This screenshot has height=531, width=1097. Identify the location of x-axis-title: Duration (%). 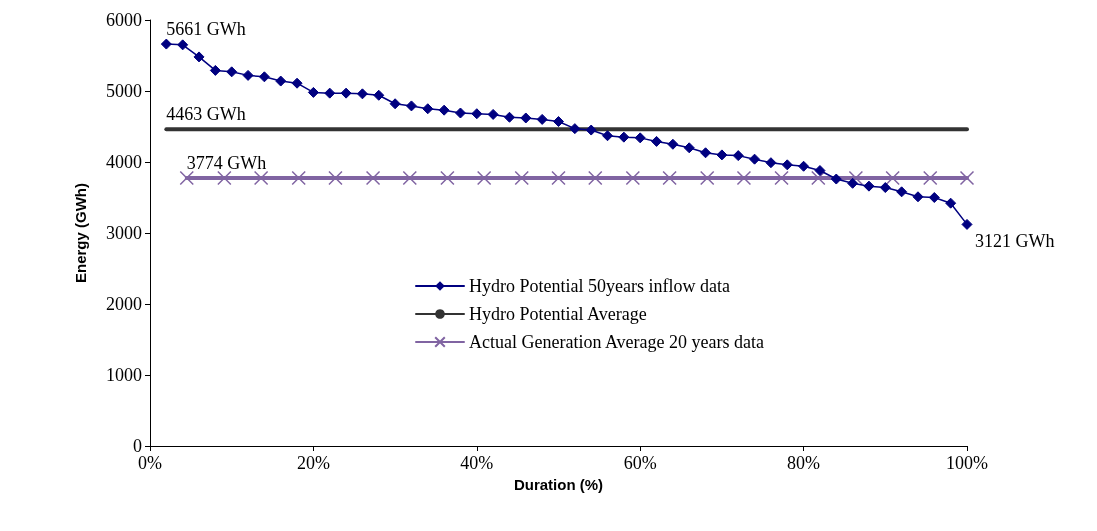
(558, 484).